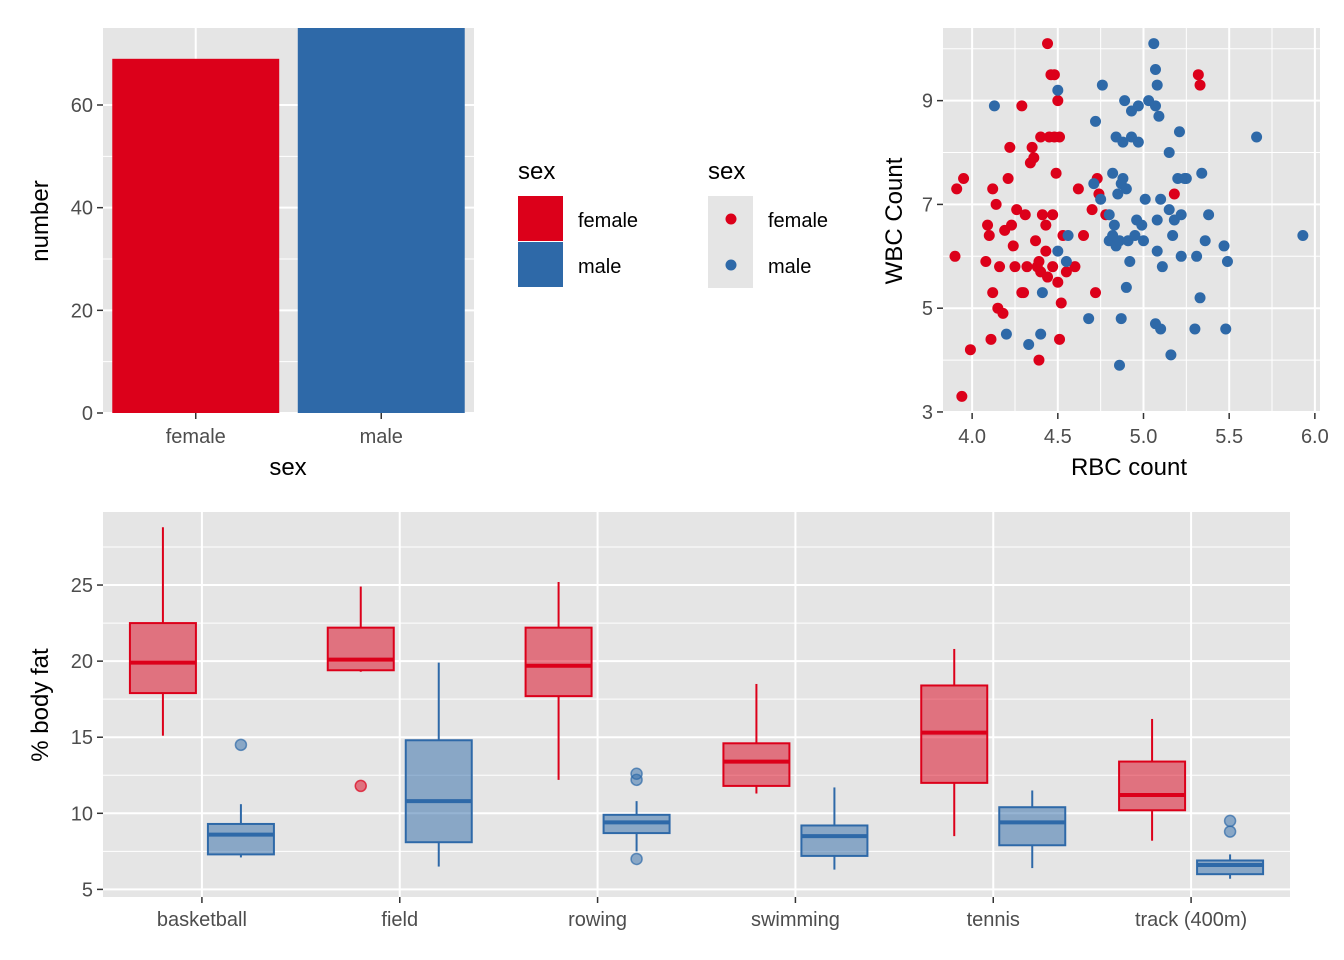  I want to click on scatter-legend-label-male: male, so click(789, 267).